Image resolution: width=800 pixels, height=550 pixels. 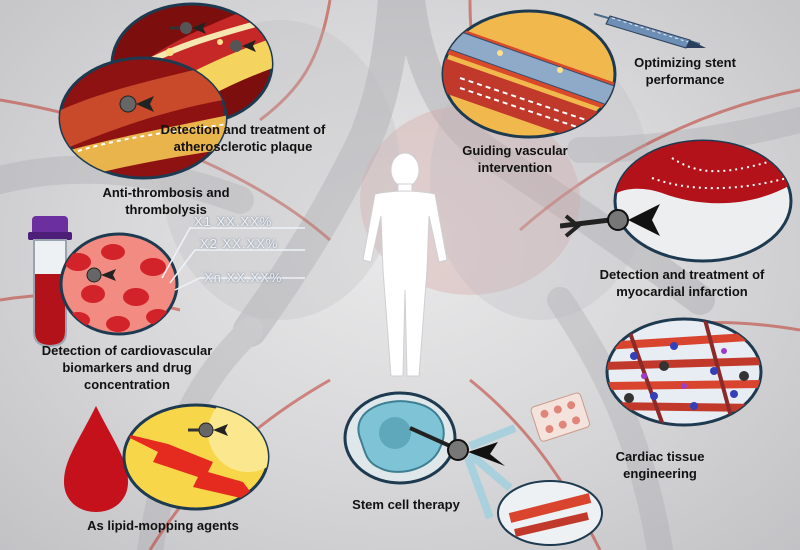 I want to click on thrombosis-label-line-1: Anti-thrombosis and, so click(x=166, y=192).